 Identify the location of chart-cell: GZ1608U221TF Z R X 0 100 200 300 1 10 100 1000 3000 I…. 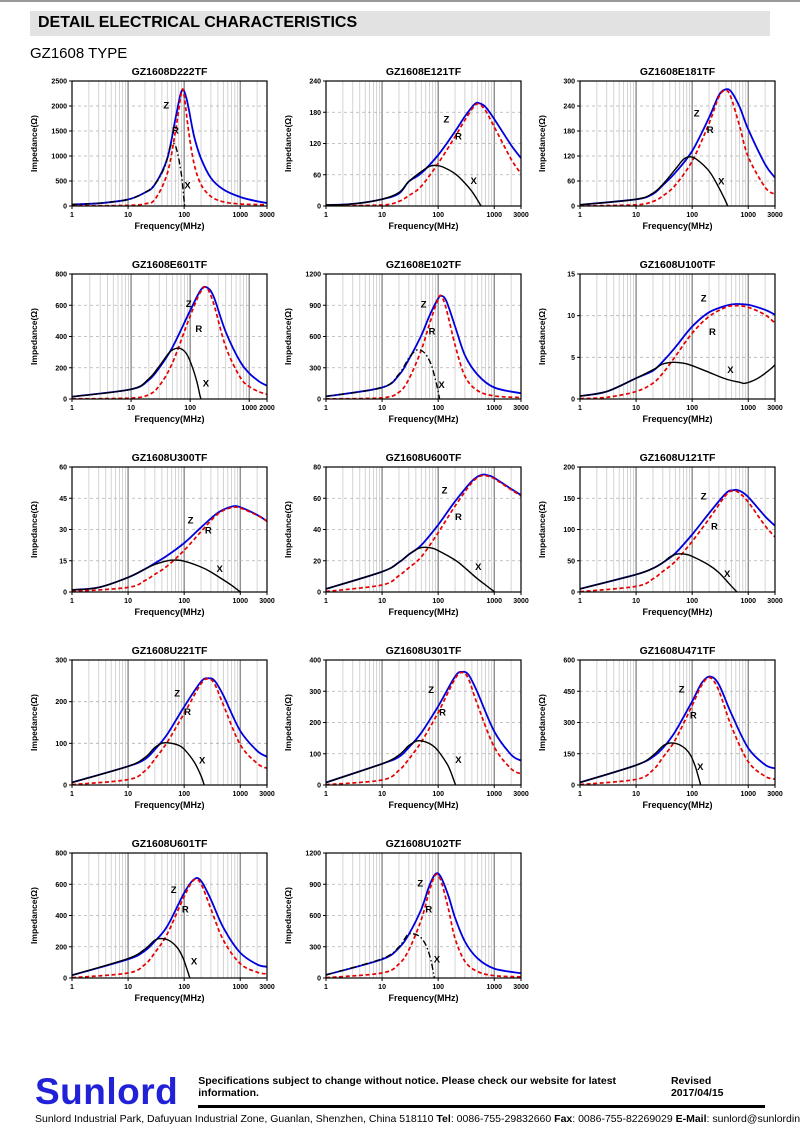
(152, 730).